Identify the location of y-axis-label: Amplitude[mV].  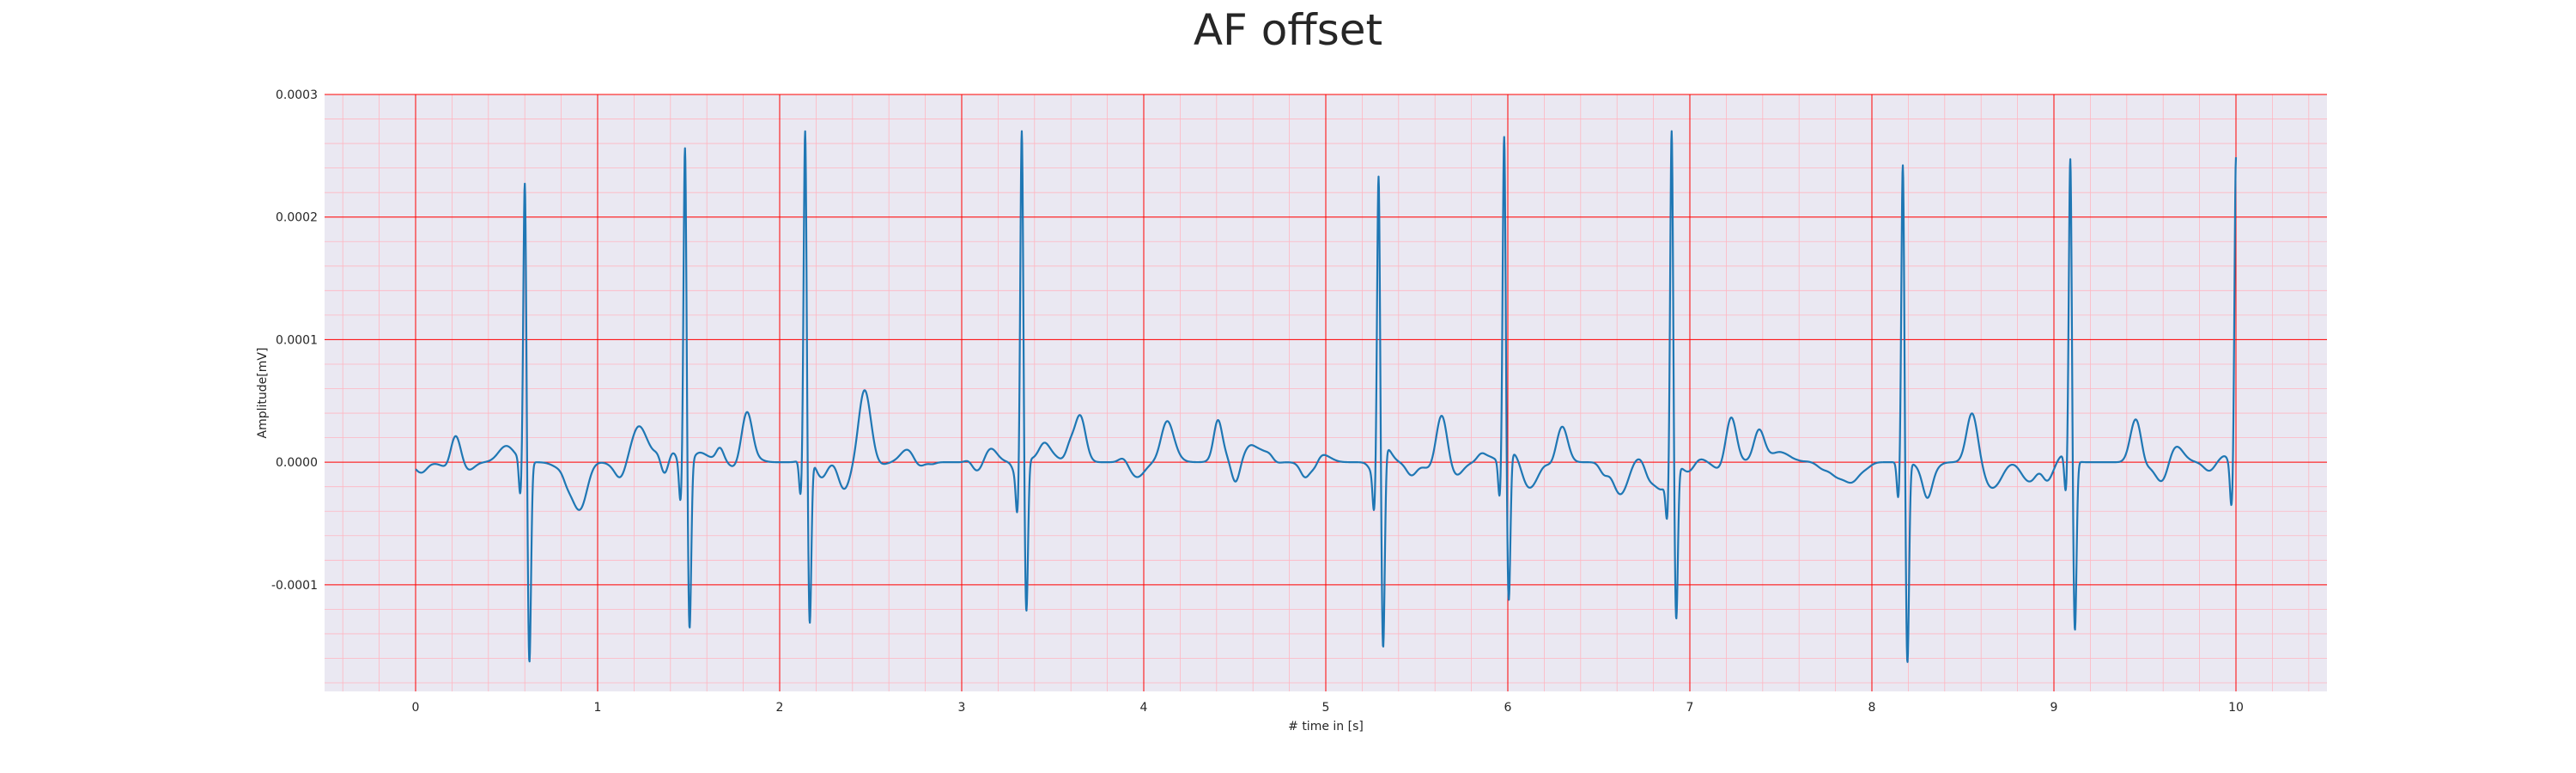
(263, 393).